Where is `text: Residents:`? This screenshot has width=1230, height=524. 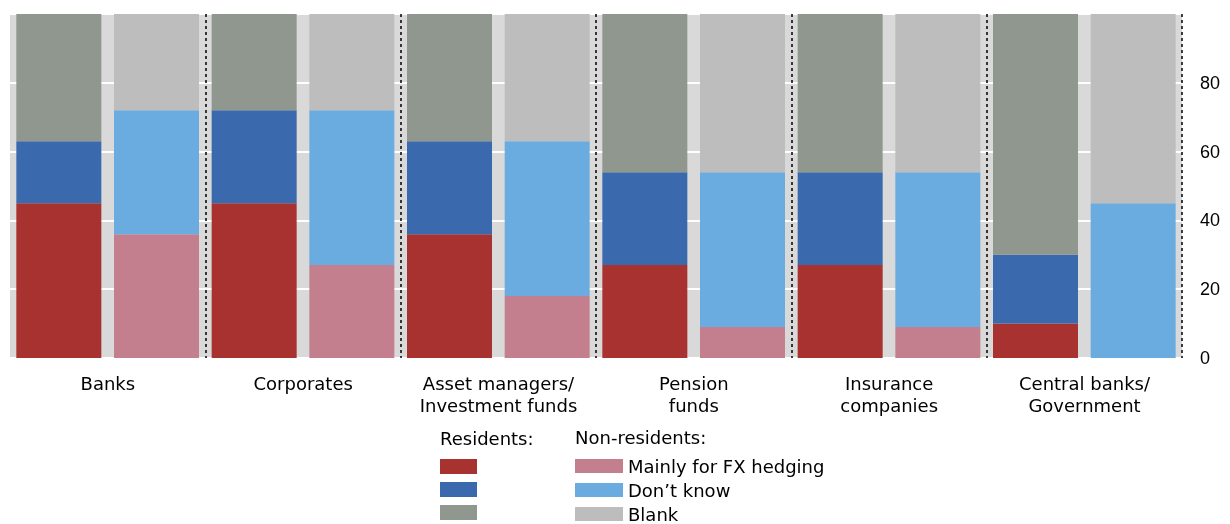 text: Residents: is located at coordinates (487, 438).